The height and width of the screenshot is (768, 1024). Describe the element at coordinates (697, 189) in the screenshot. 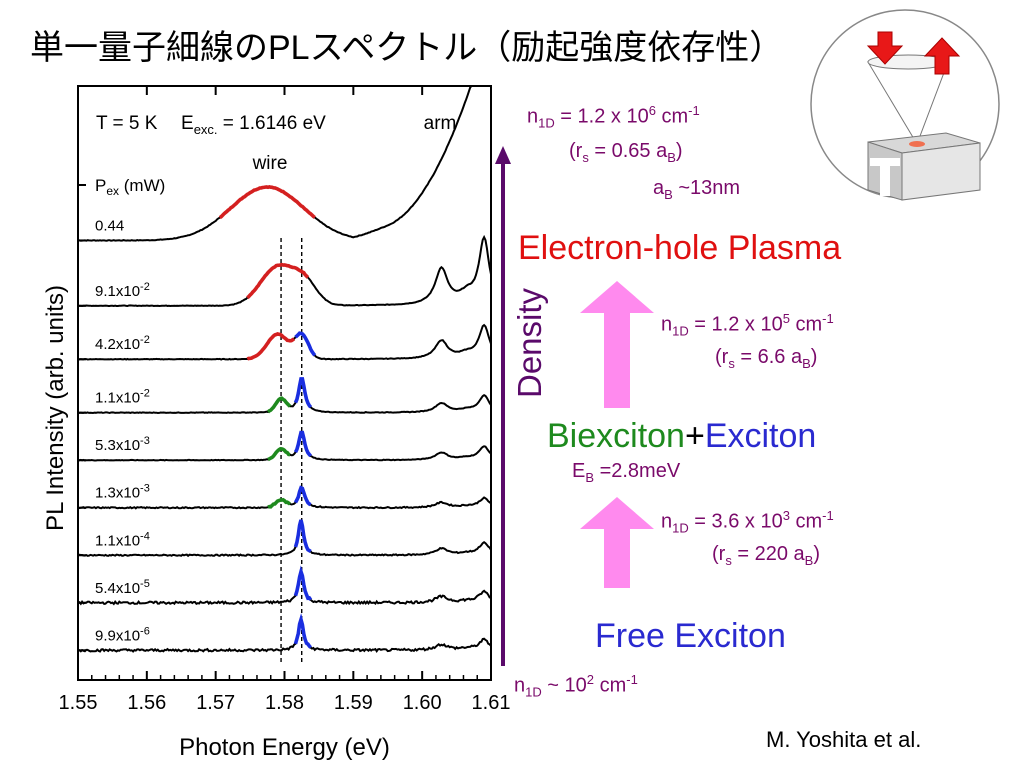

I see `bohr-radius-label: aB ~13nm` at that location.